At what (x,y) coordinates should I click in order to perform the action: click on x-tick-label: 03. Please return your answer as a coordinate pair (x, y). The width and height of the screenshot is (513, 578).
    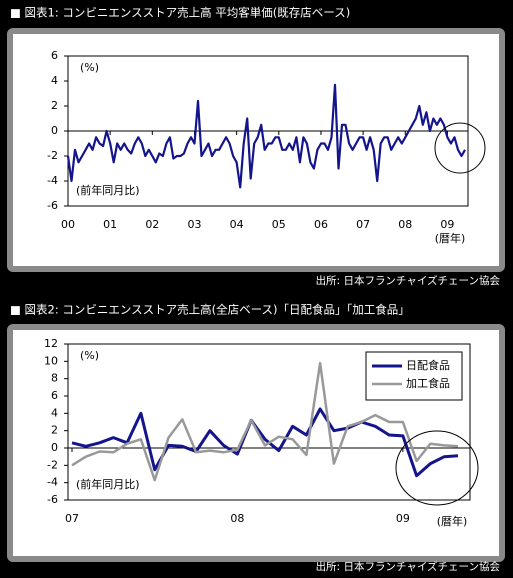
    Looking at the image, I should click on (194, 224).